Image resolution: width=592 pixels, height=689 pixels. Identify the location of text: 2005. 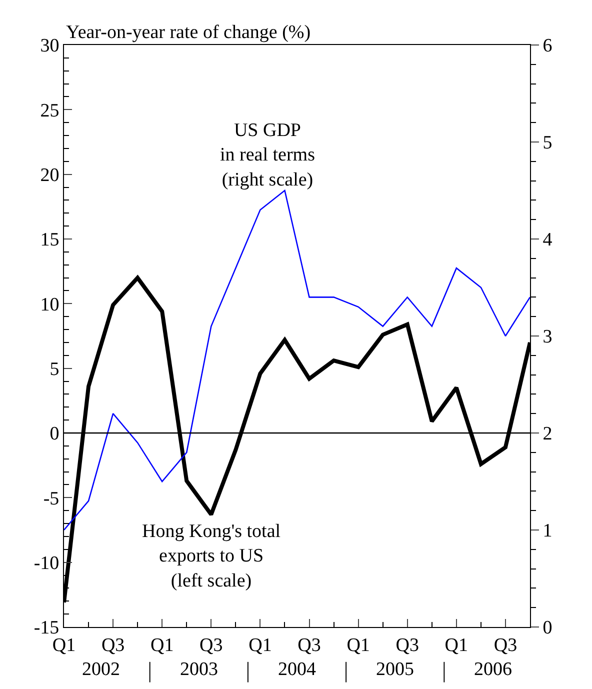
(395, 669).